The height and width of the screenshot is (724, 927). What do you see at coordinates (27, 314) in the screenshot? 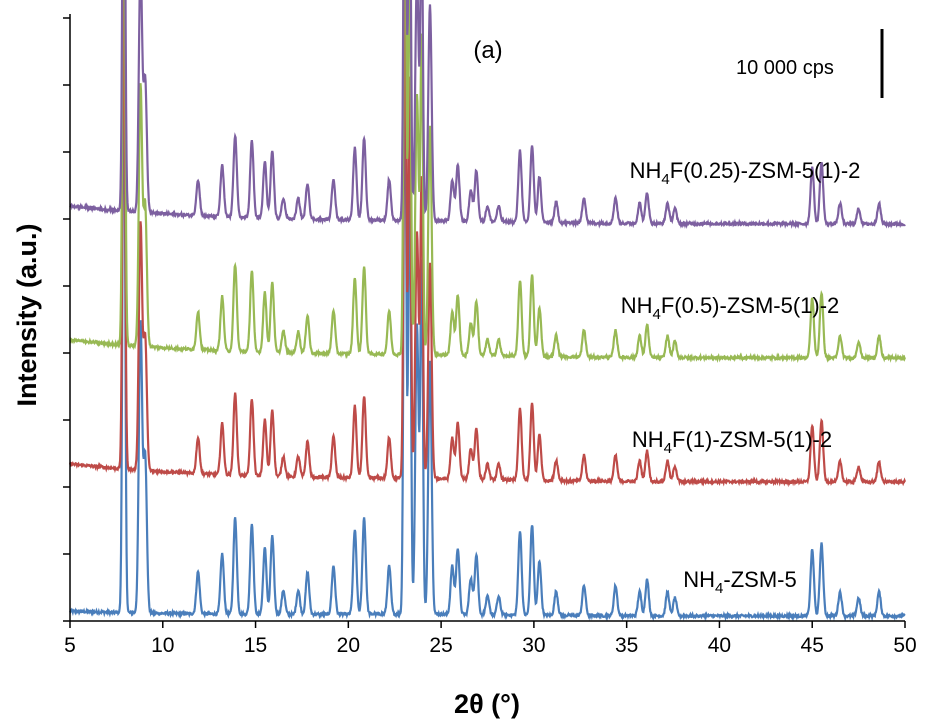
I see `y-axis-title: Intensity (a.u.)` at bounding box center [27, 314].